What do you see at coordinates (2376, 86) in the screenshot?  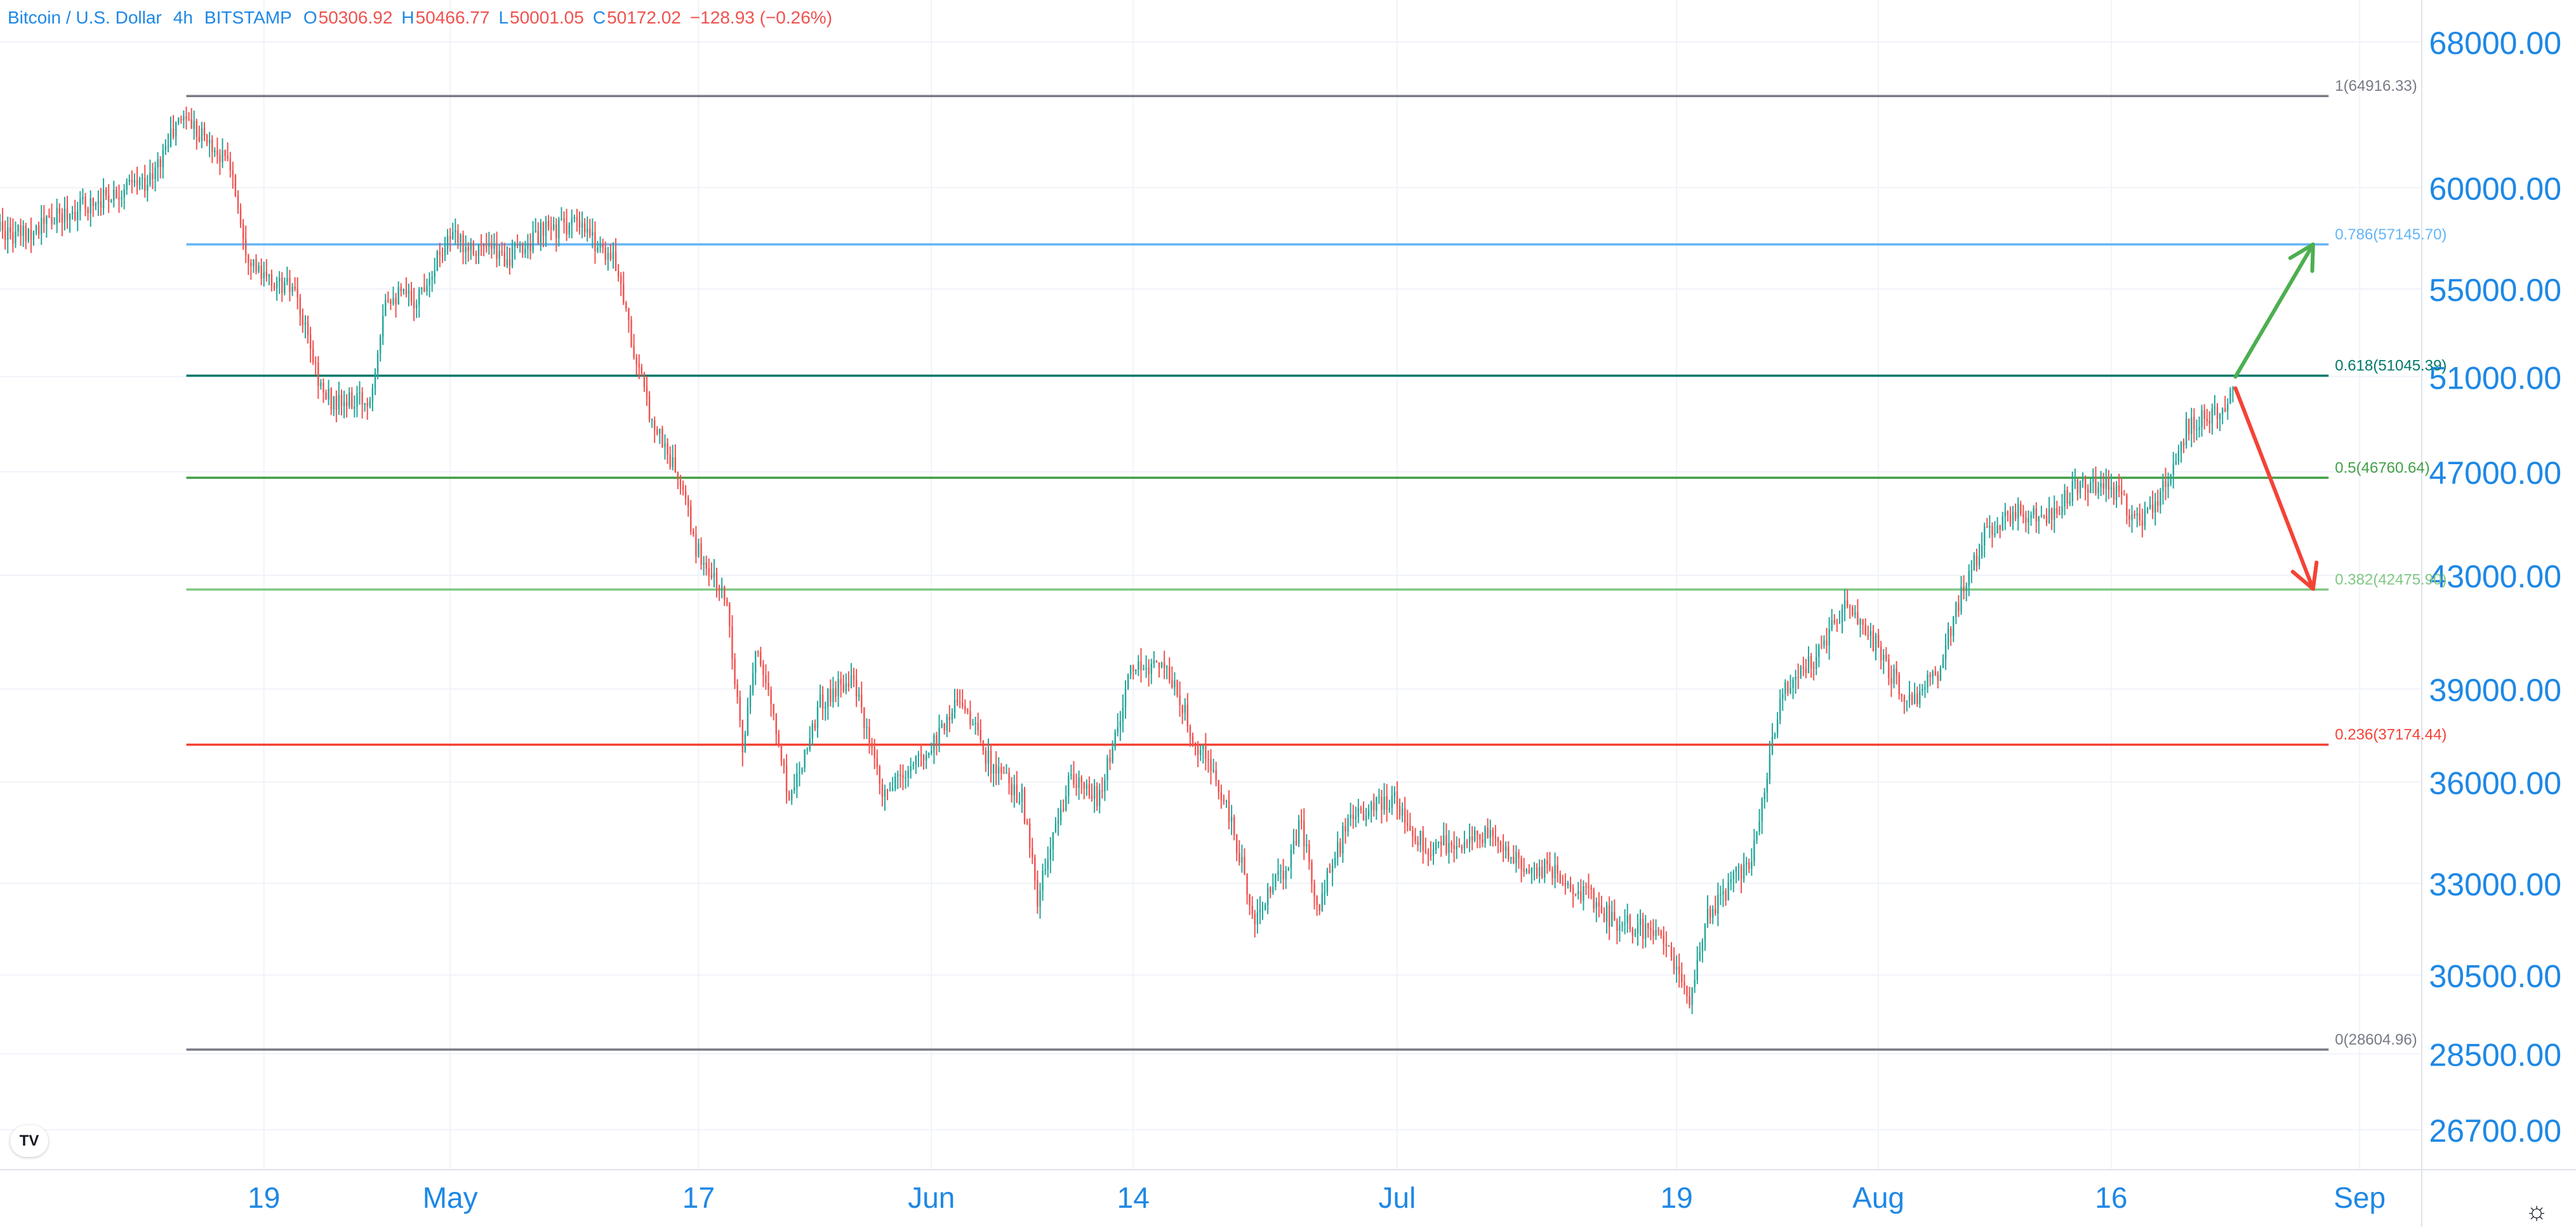 I see `fib-level-label: 1(64916.33)` at bounding box center [2376, 86].